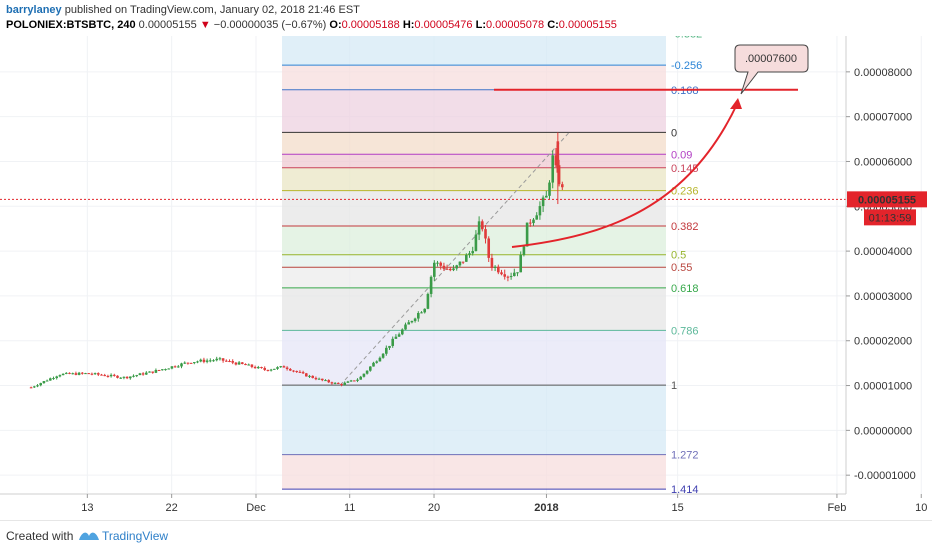 The height and width of the screenshot is (551, 932). I want to click on price-change: −0.00000035 (−0.67%), so click(270, 25).